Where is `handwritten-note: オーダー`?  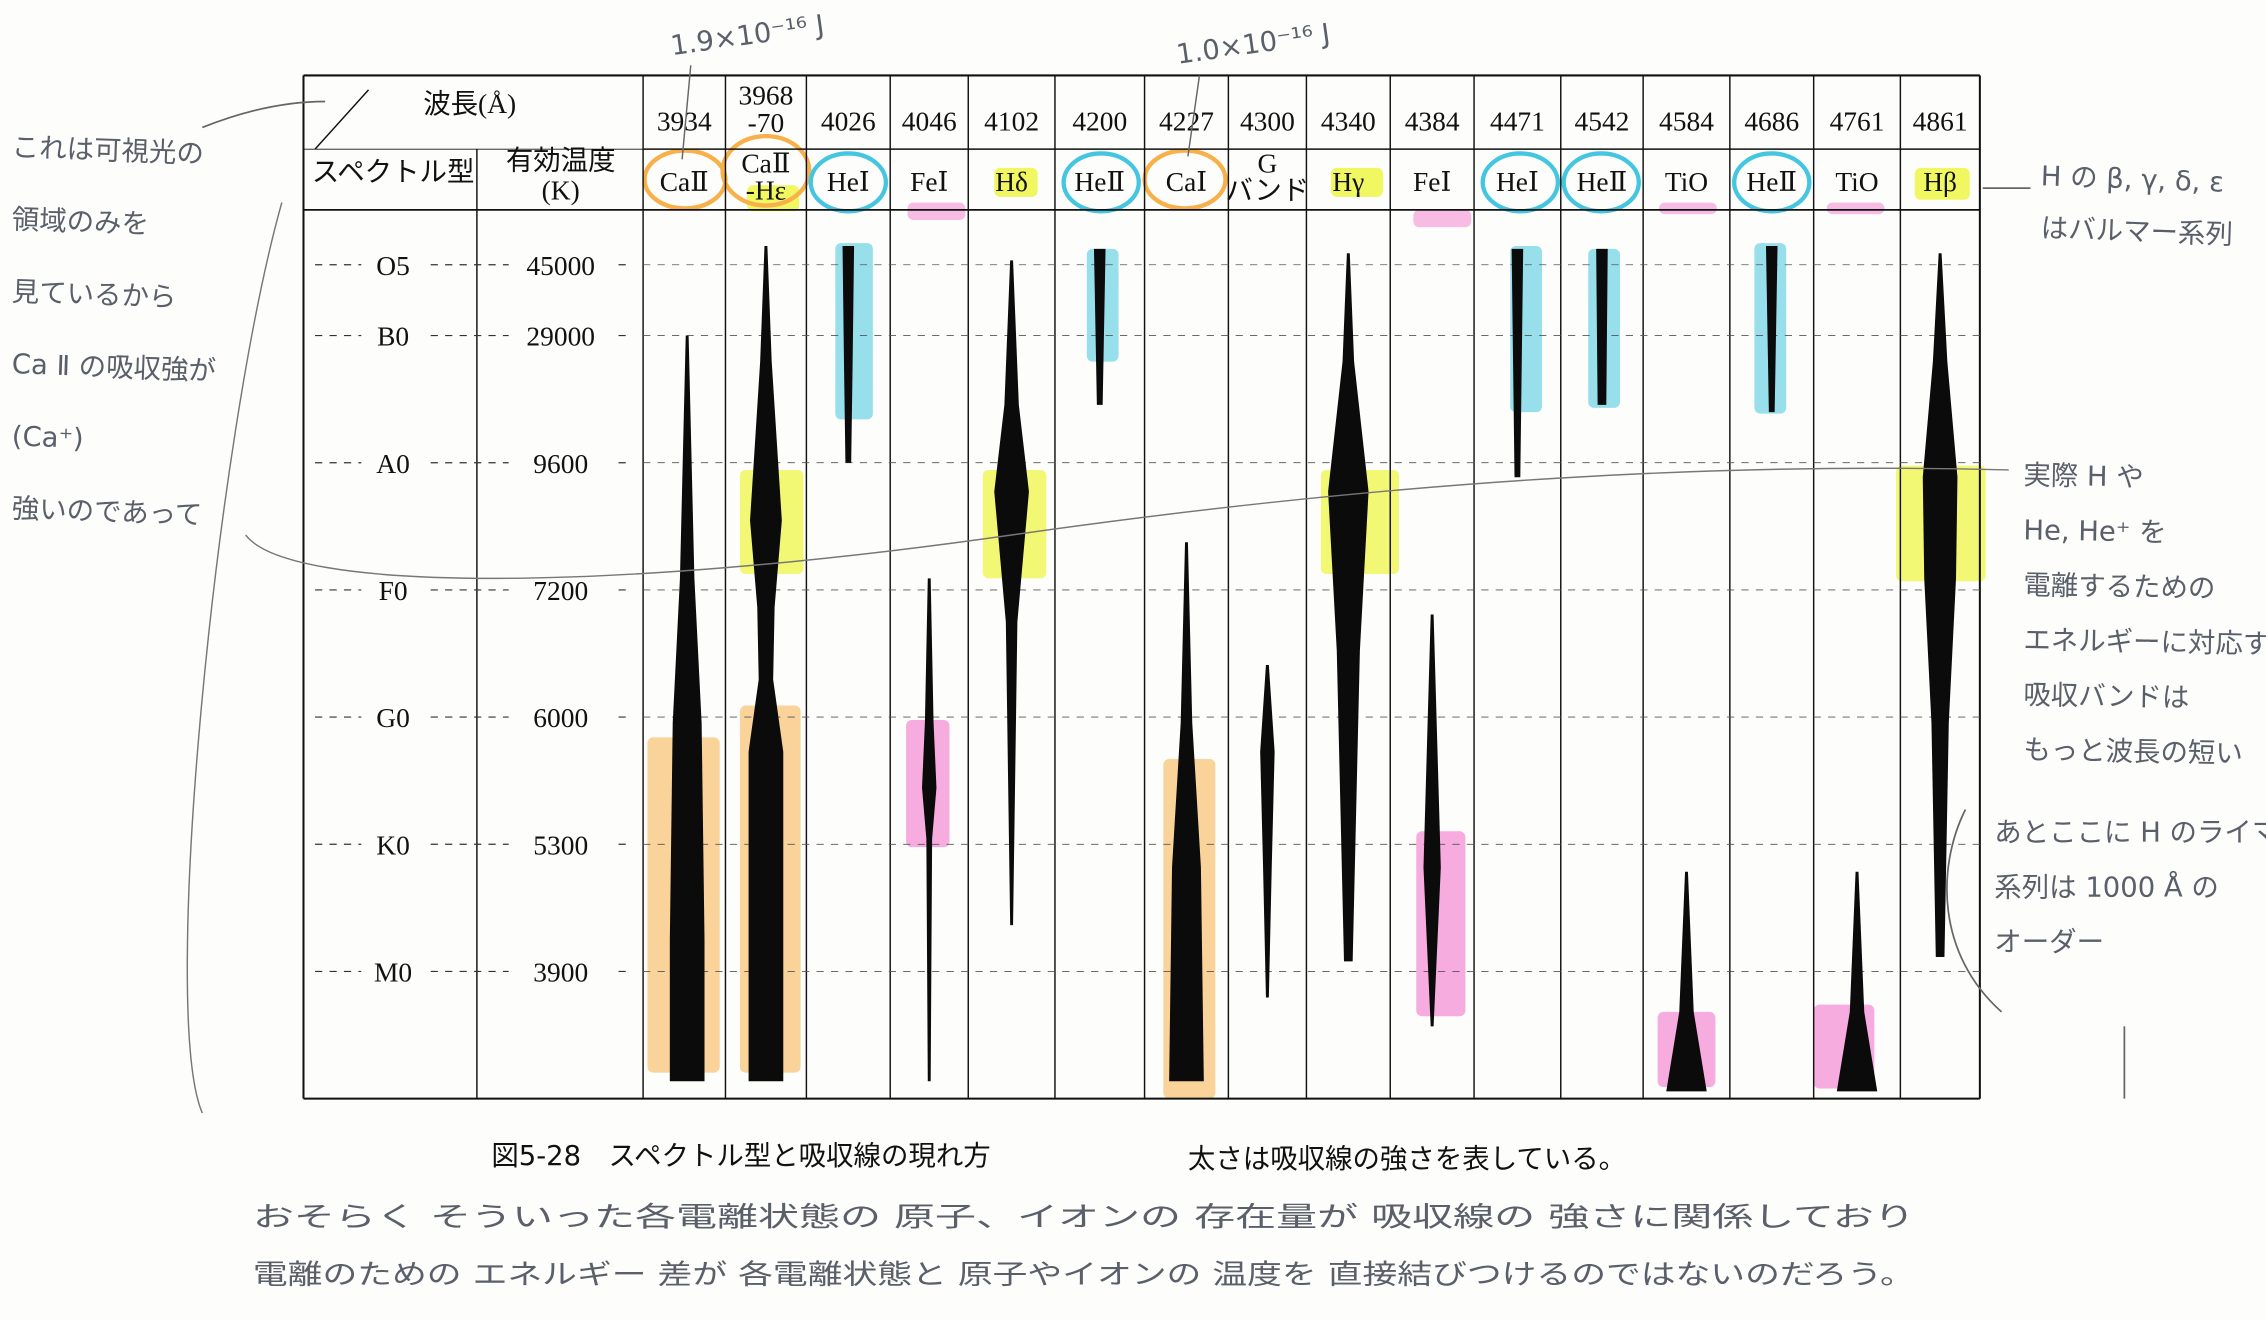 handwritten-note: オーダー is located at coordinates (2049, 942).